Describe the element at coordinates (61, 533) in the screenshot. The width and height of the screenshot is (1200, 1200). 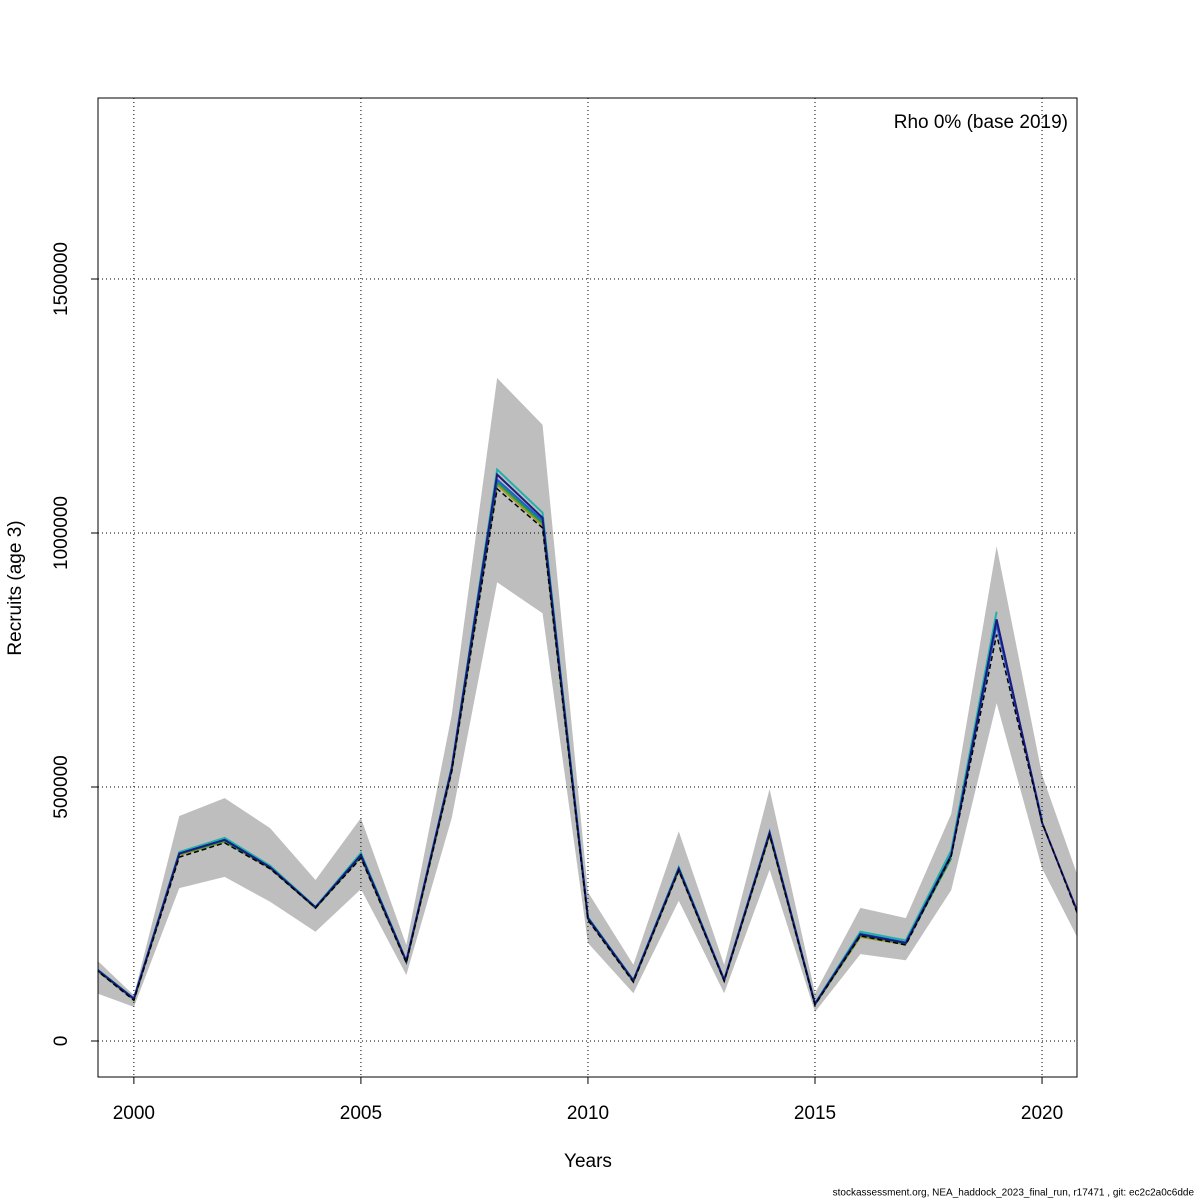
I see `y-tick-label: 1000000` at that location.